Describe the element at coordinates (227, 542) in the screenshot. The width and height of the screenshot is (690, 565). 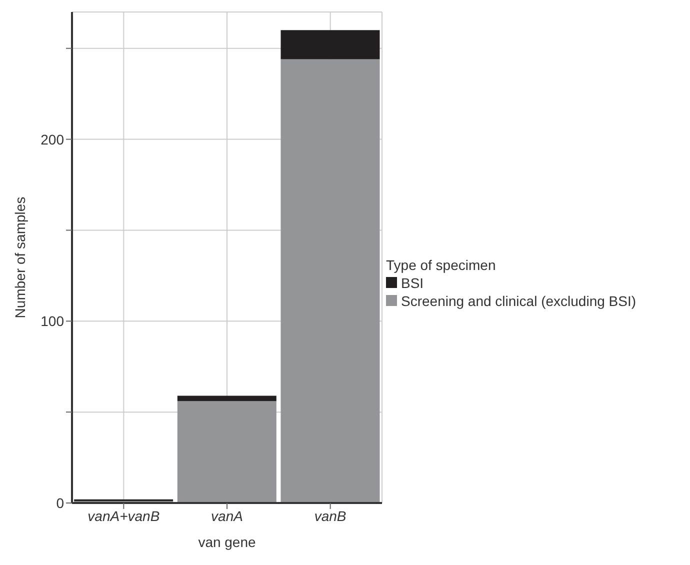
I see `x-axis-title: van gene` at that location.